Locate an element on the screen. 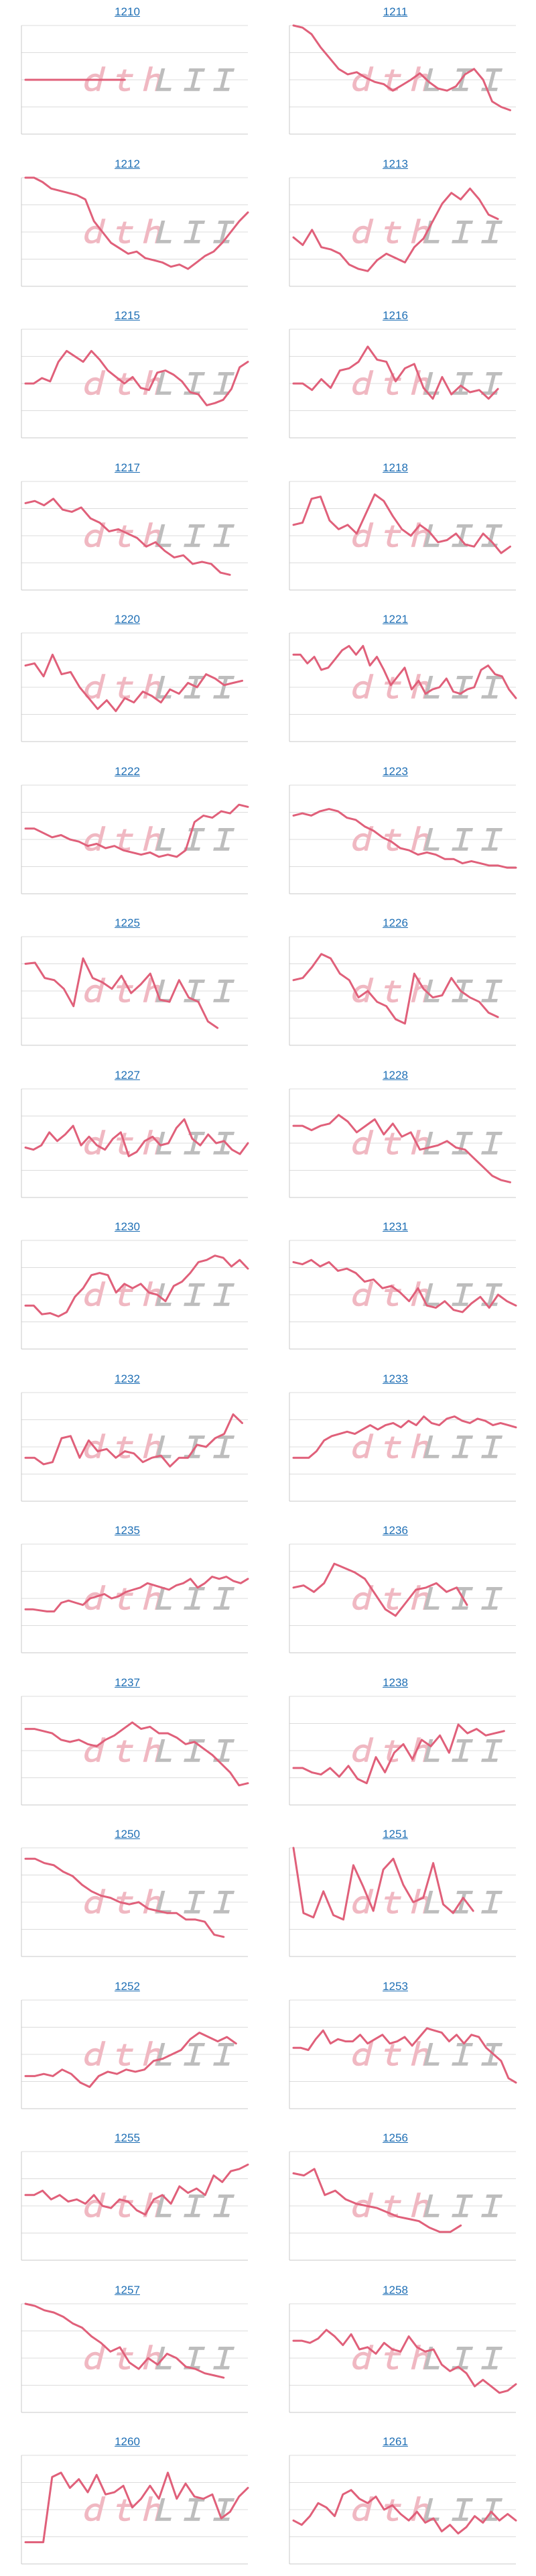 This screenshot has width=536, height=2576. chart-1221: 1221 ｄｔｈ ＬＩＩ is located at coordinates (399, 683).